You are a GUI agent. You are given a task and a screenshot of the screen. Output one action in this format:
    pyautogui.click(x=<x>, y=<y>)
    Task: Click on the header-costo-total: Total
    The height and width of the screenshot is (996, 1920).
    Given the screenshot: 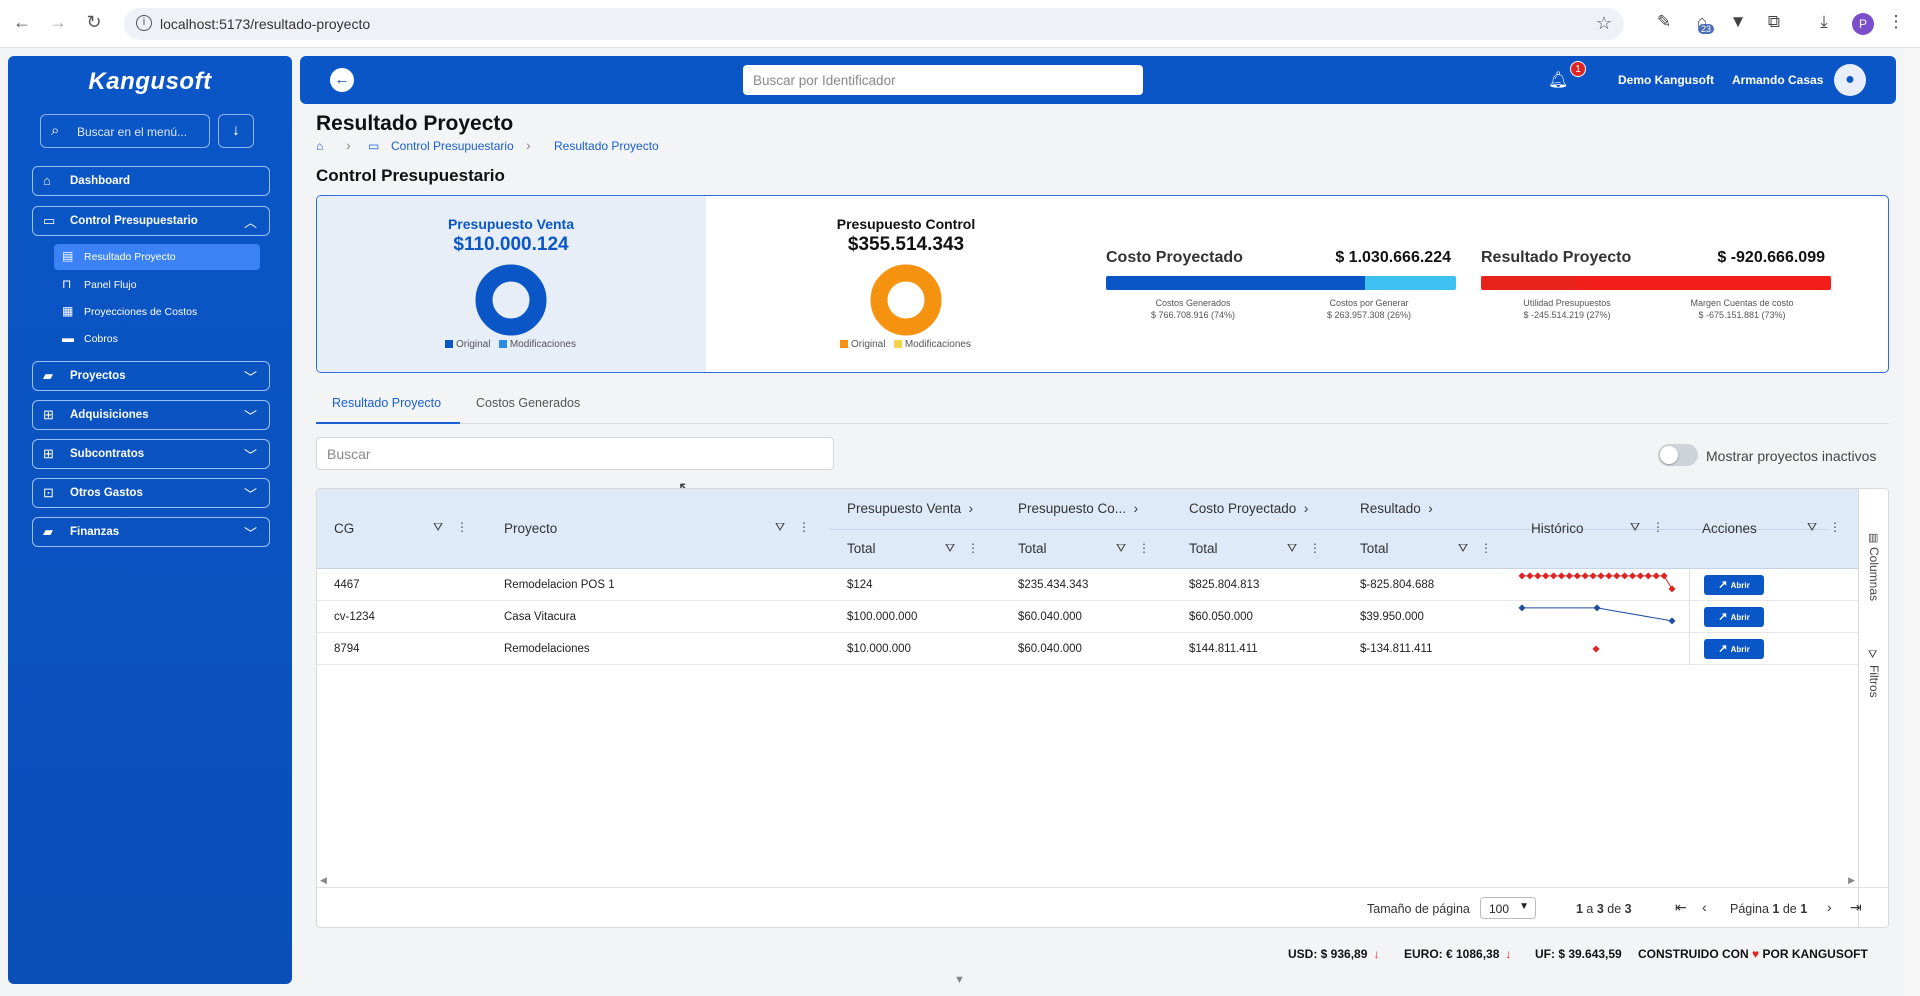 What is the action you would take?
    pyautogui.click(x=1203, y=548)
    